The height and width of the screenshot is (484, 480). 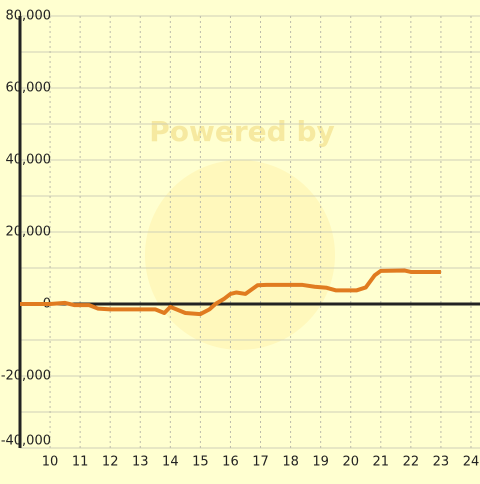 I want to click on x-tick-label: 19, so click(x=320, y=462).